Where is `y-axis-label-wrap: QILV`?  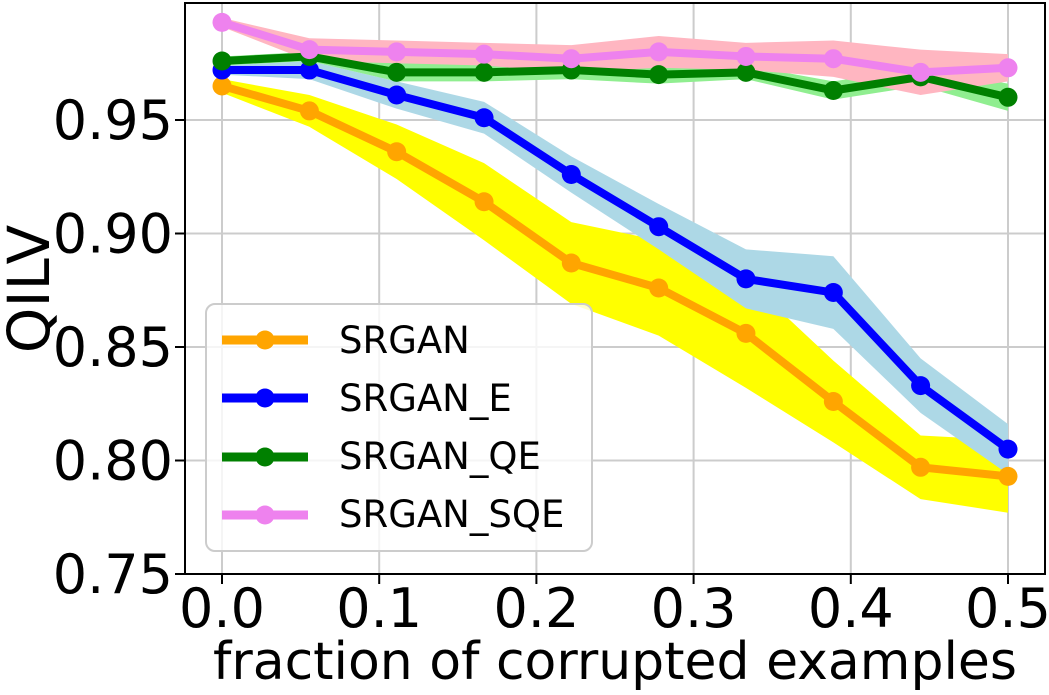 y-axis-label-wrap: QILV is located at coordinates (32, 288).